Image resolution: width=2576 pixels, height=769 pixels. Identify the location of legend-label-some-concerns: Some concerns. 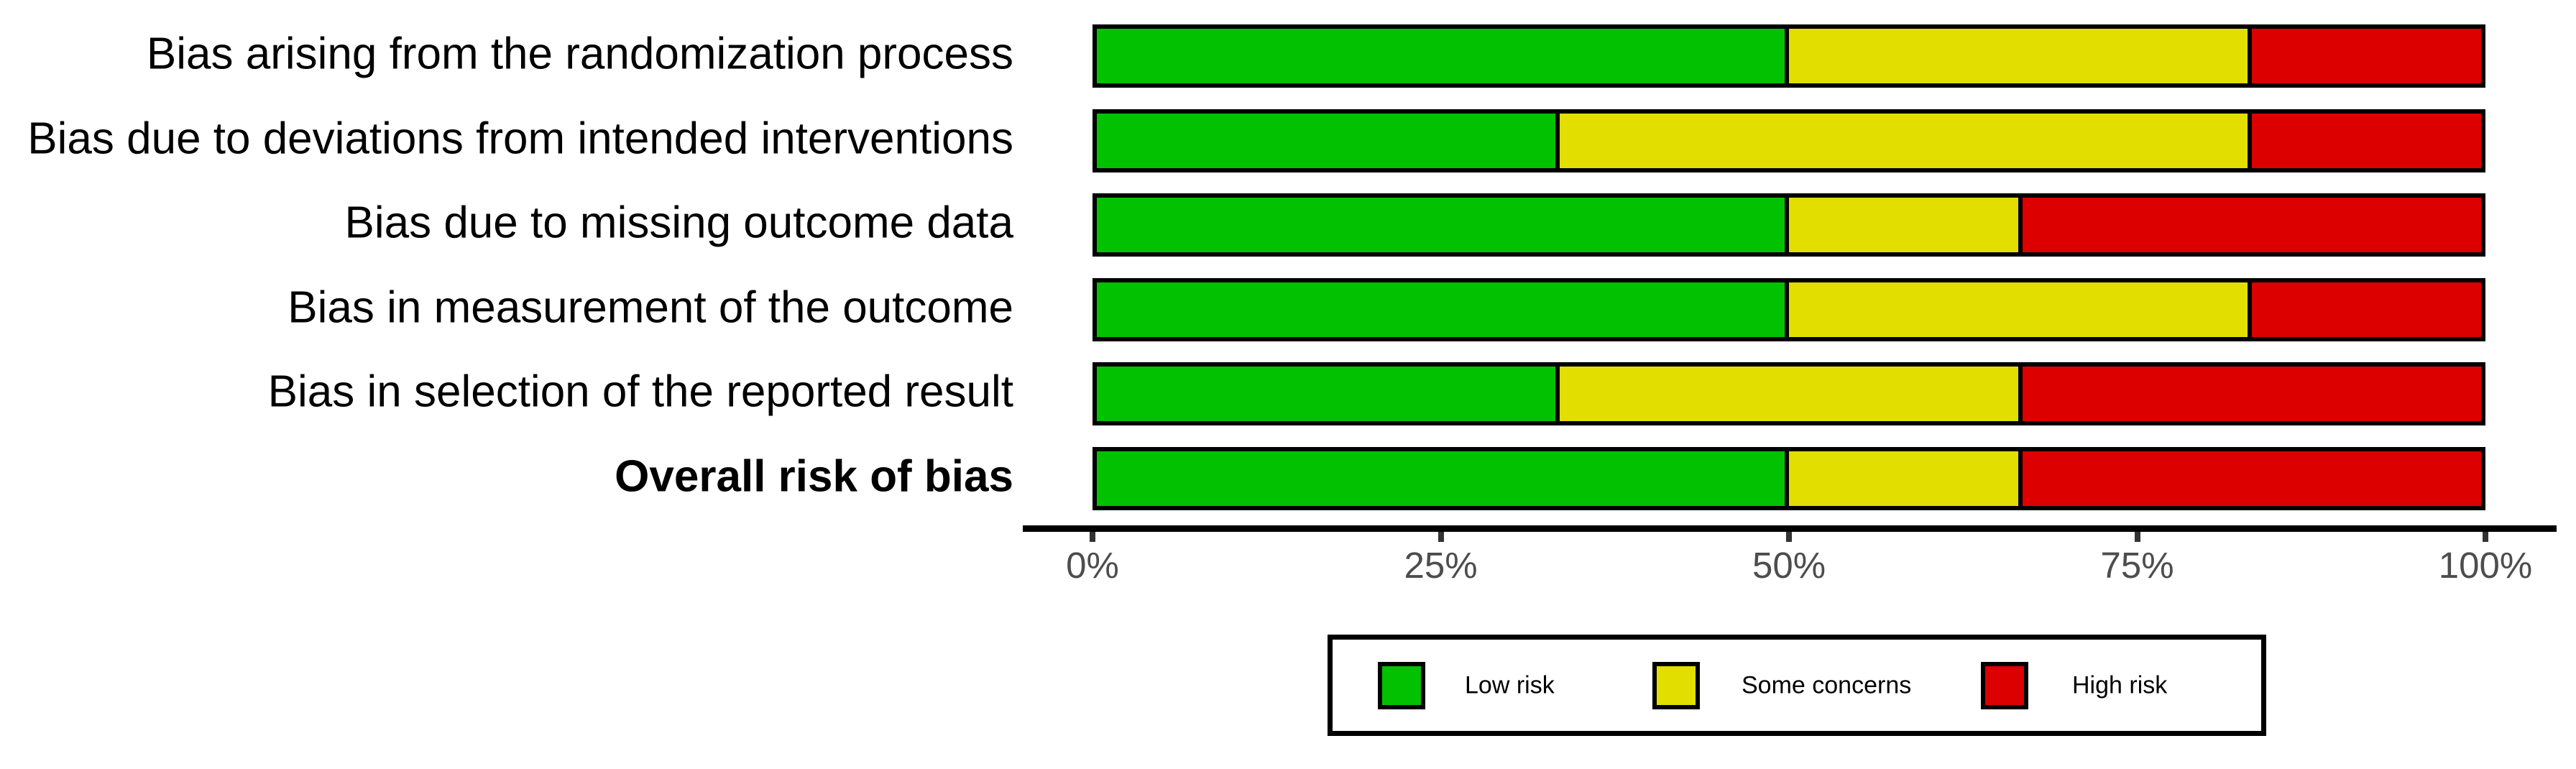
(1827, 685).